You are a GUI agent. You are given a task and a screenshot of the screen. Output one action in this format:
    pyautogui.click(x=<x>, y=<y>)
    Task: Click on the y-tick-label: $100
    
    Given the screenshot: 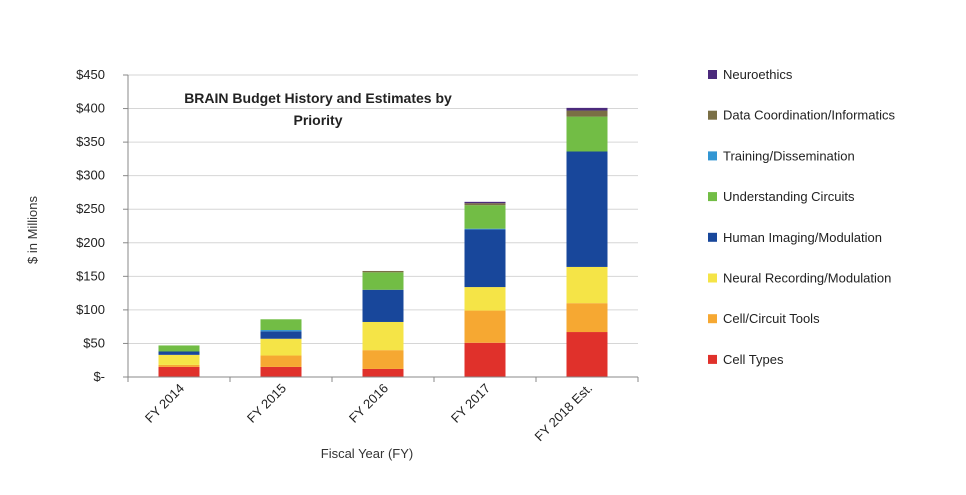 What is the action you would take?
    pyautogui.click(x=90, y=309)
    